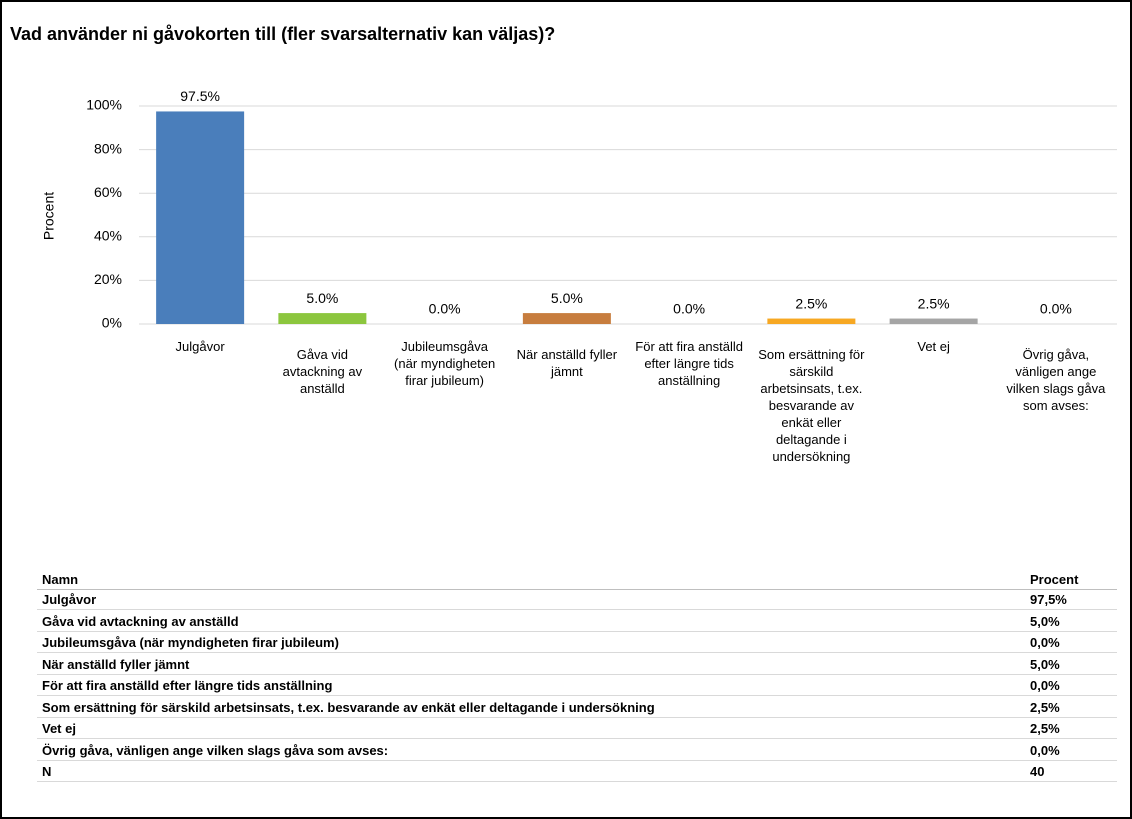 The image size is (1132, 819). Describe the element at coordinates (1054, 579) in the screenshot. I see `header-cell: Procent` at that location.